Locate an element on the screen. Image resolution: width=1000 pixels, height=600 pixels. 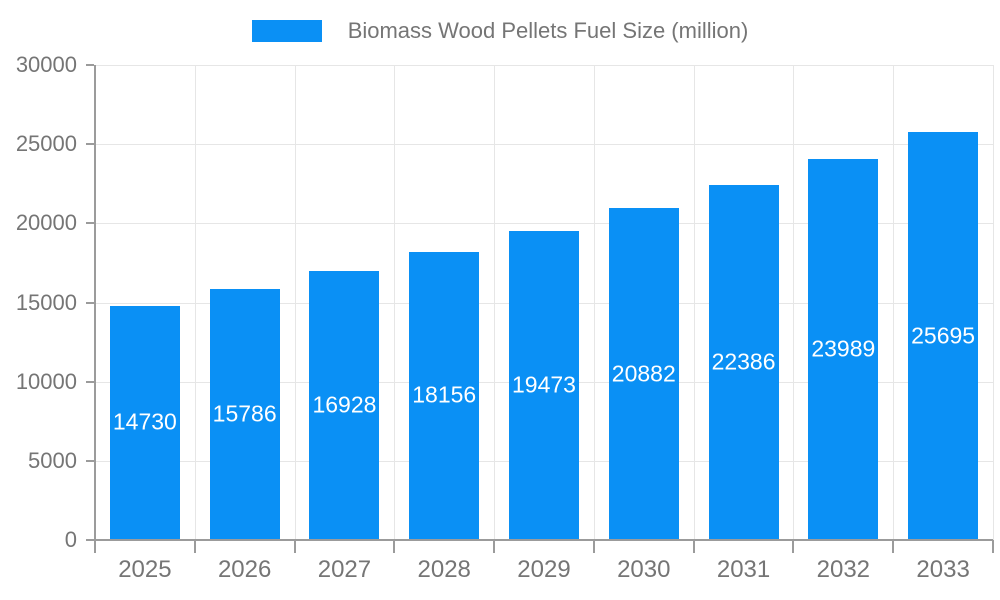
x-axis-tick-label: 2033 is located at coordinates (943, 569).